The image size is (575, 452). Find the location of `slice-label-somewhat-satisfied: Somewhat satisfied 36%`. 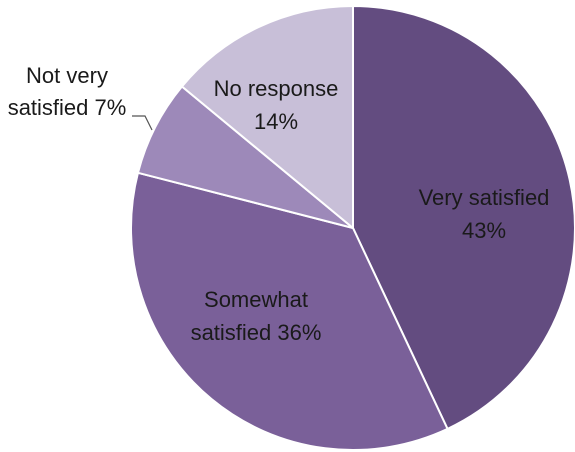

slice-label-somewhat-satisfied: Somewhat satisfied 36% is located at coordinates (256, 316).